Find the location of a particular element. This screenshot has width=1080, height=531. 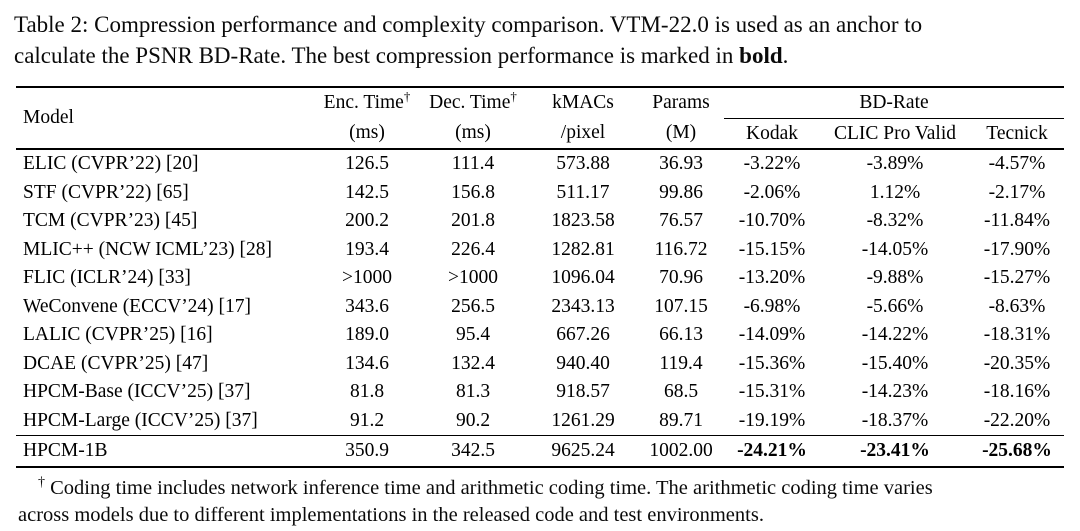

cell-model: STF (CVPR’22) [65] is located at coordinates (106, 192).